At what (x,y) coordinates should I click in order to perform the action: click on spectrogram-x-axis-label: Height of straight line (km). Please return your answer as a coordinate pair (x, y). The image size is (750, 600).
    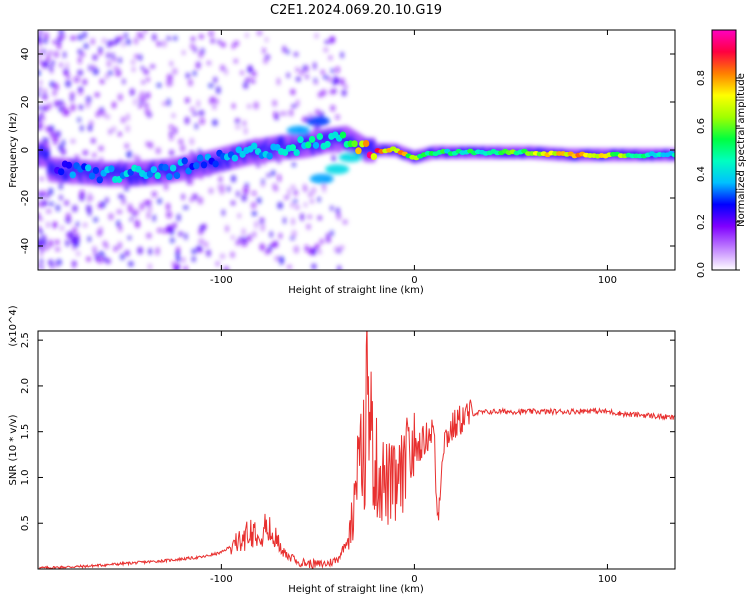
    Looking at the image, I should click on (356, 290).